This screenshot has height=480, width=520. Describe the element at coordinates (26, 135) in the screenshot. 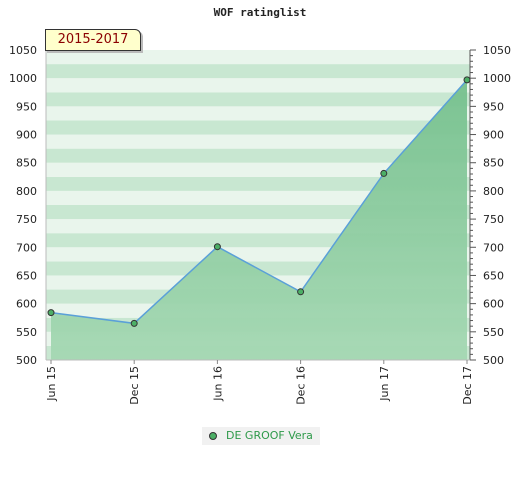

I see `y-tick-label-left: 900` at that location.